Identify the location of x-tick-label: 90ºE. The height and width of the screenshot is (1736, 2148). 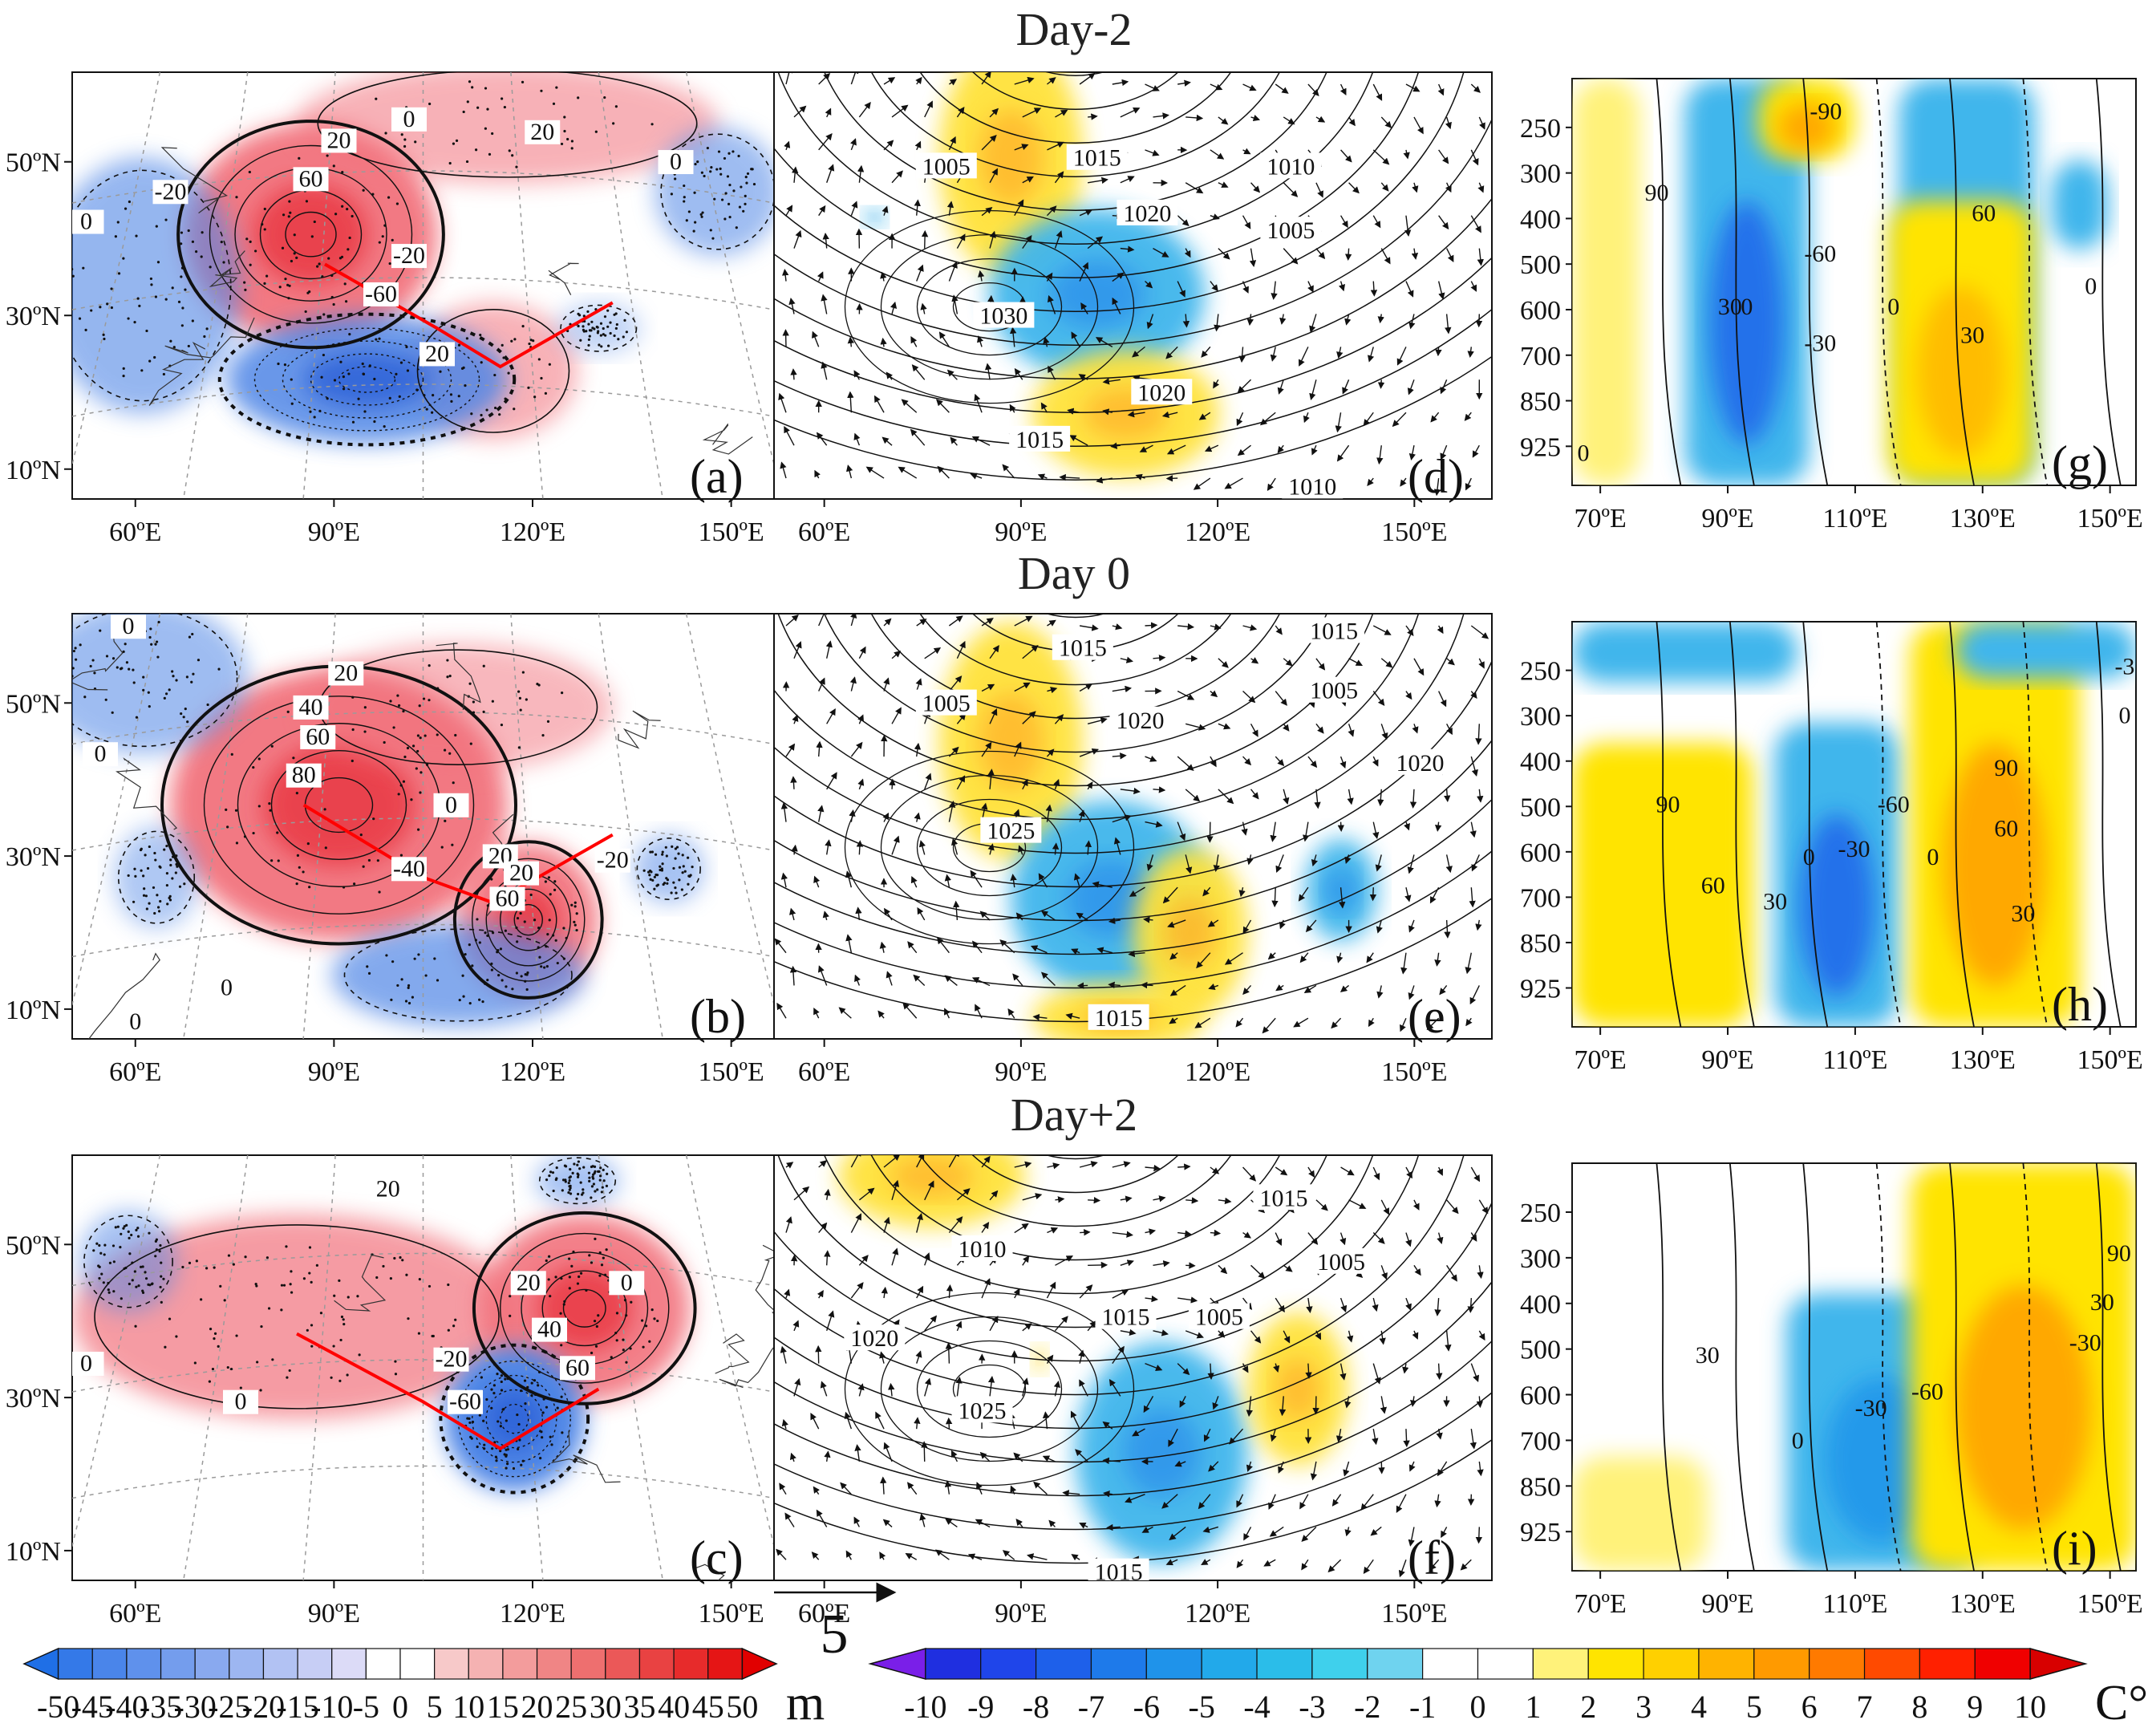
(334, 1614).